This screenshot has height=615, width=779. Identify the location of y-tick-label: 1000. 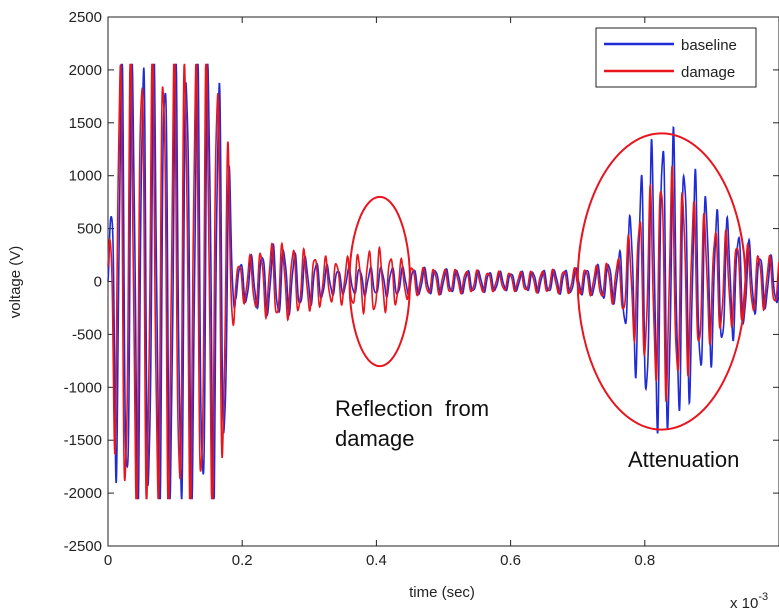
(85, 176).